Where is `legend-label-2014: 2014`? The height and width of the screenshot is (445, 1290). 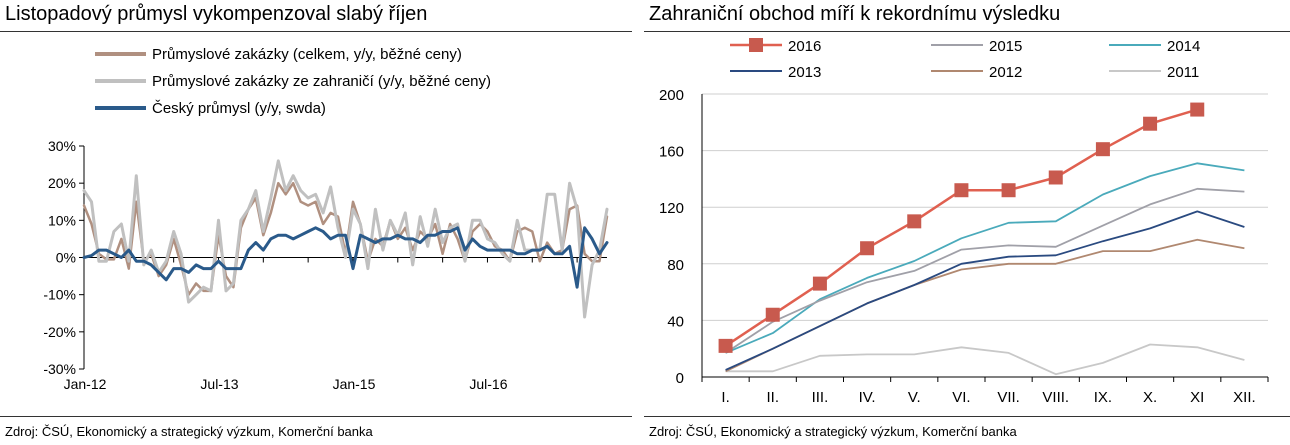
legend-label-2014: 2014 is located at coordinates (1183, 46).